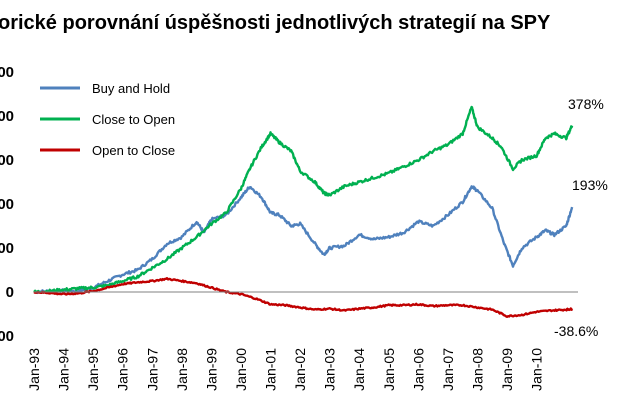 The image size is (640, 420). Describe the element at coordinates (123, 369) in the screenshot. I see `x-tick-label: Jan-96` at that location.